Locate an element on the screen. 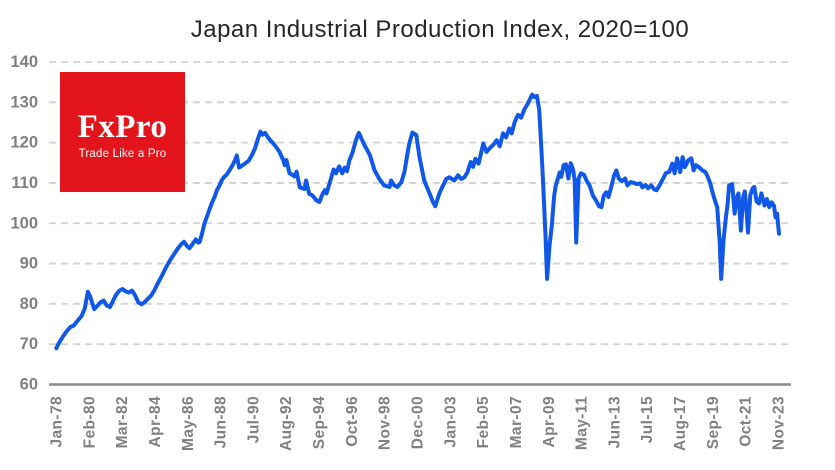 The image size is (835, 470). y-tick-label-70: 70 is located at coordinates (29, 344).